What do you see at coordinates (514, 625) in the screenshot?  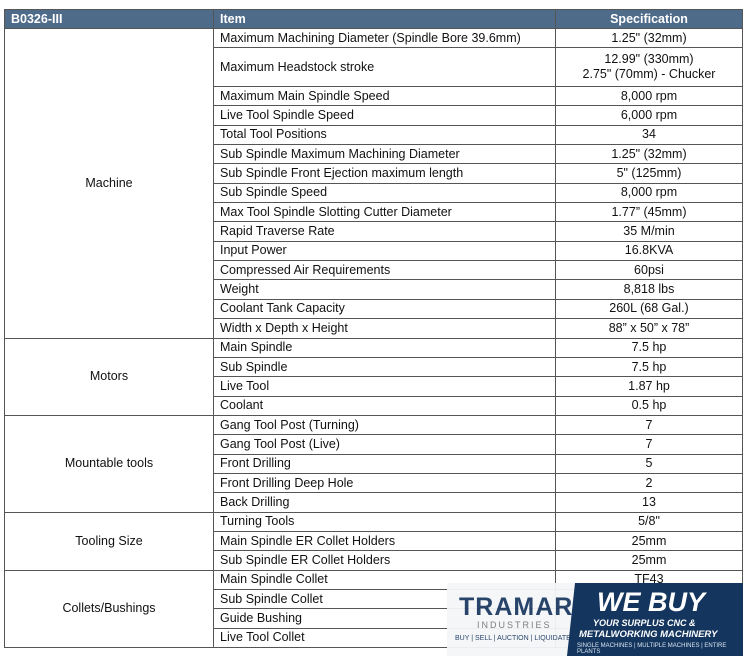 I see `ad-brand-sub: INDUSTRIES` at bounding box center [514, 625].